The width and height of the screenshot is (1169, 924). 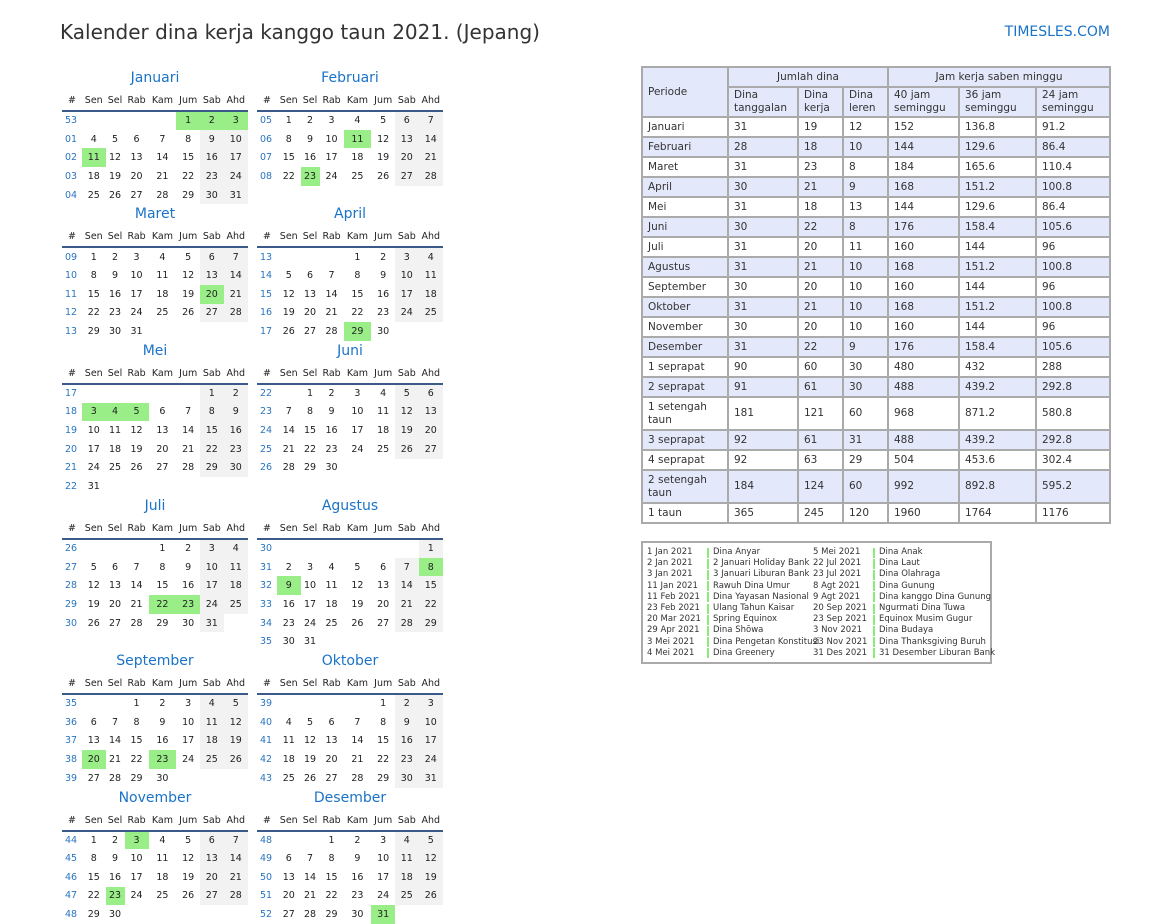 What do you see at coordinates (430, 313) in the screenshot?
I see `day-cell: 25` at bounding box center [430, 313].